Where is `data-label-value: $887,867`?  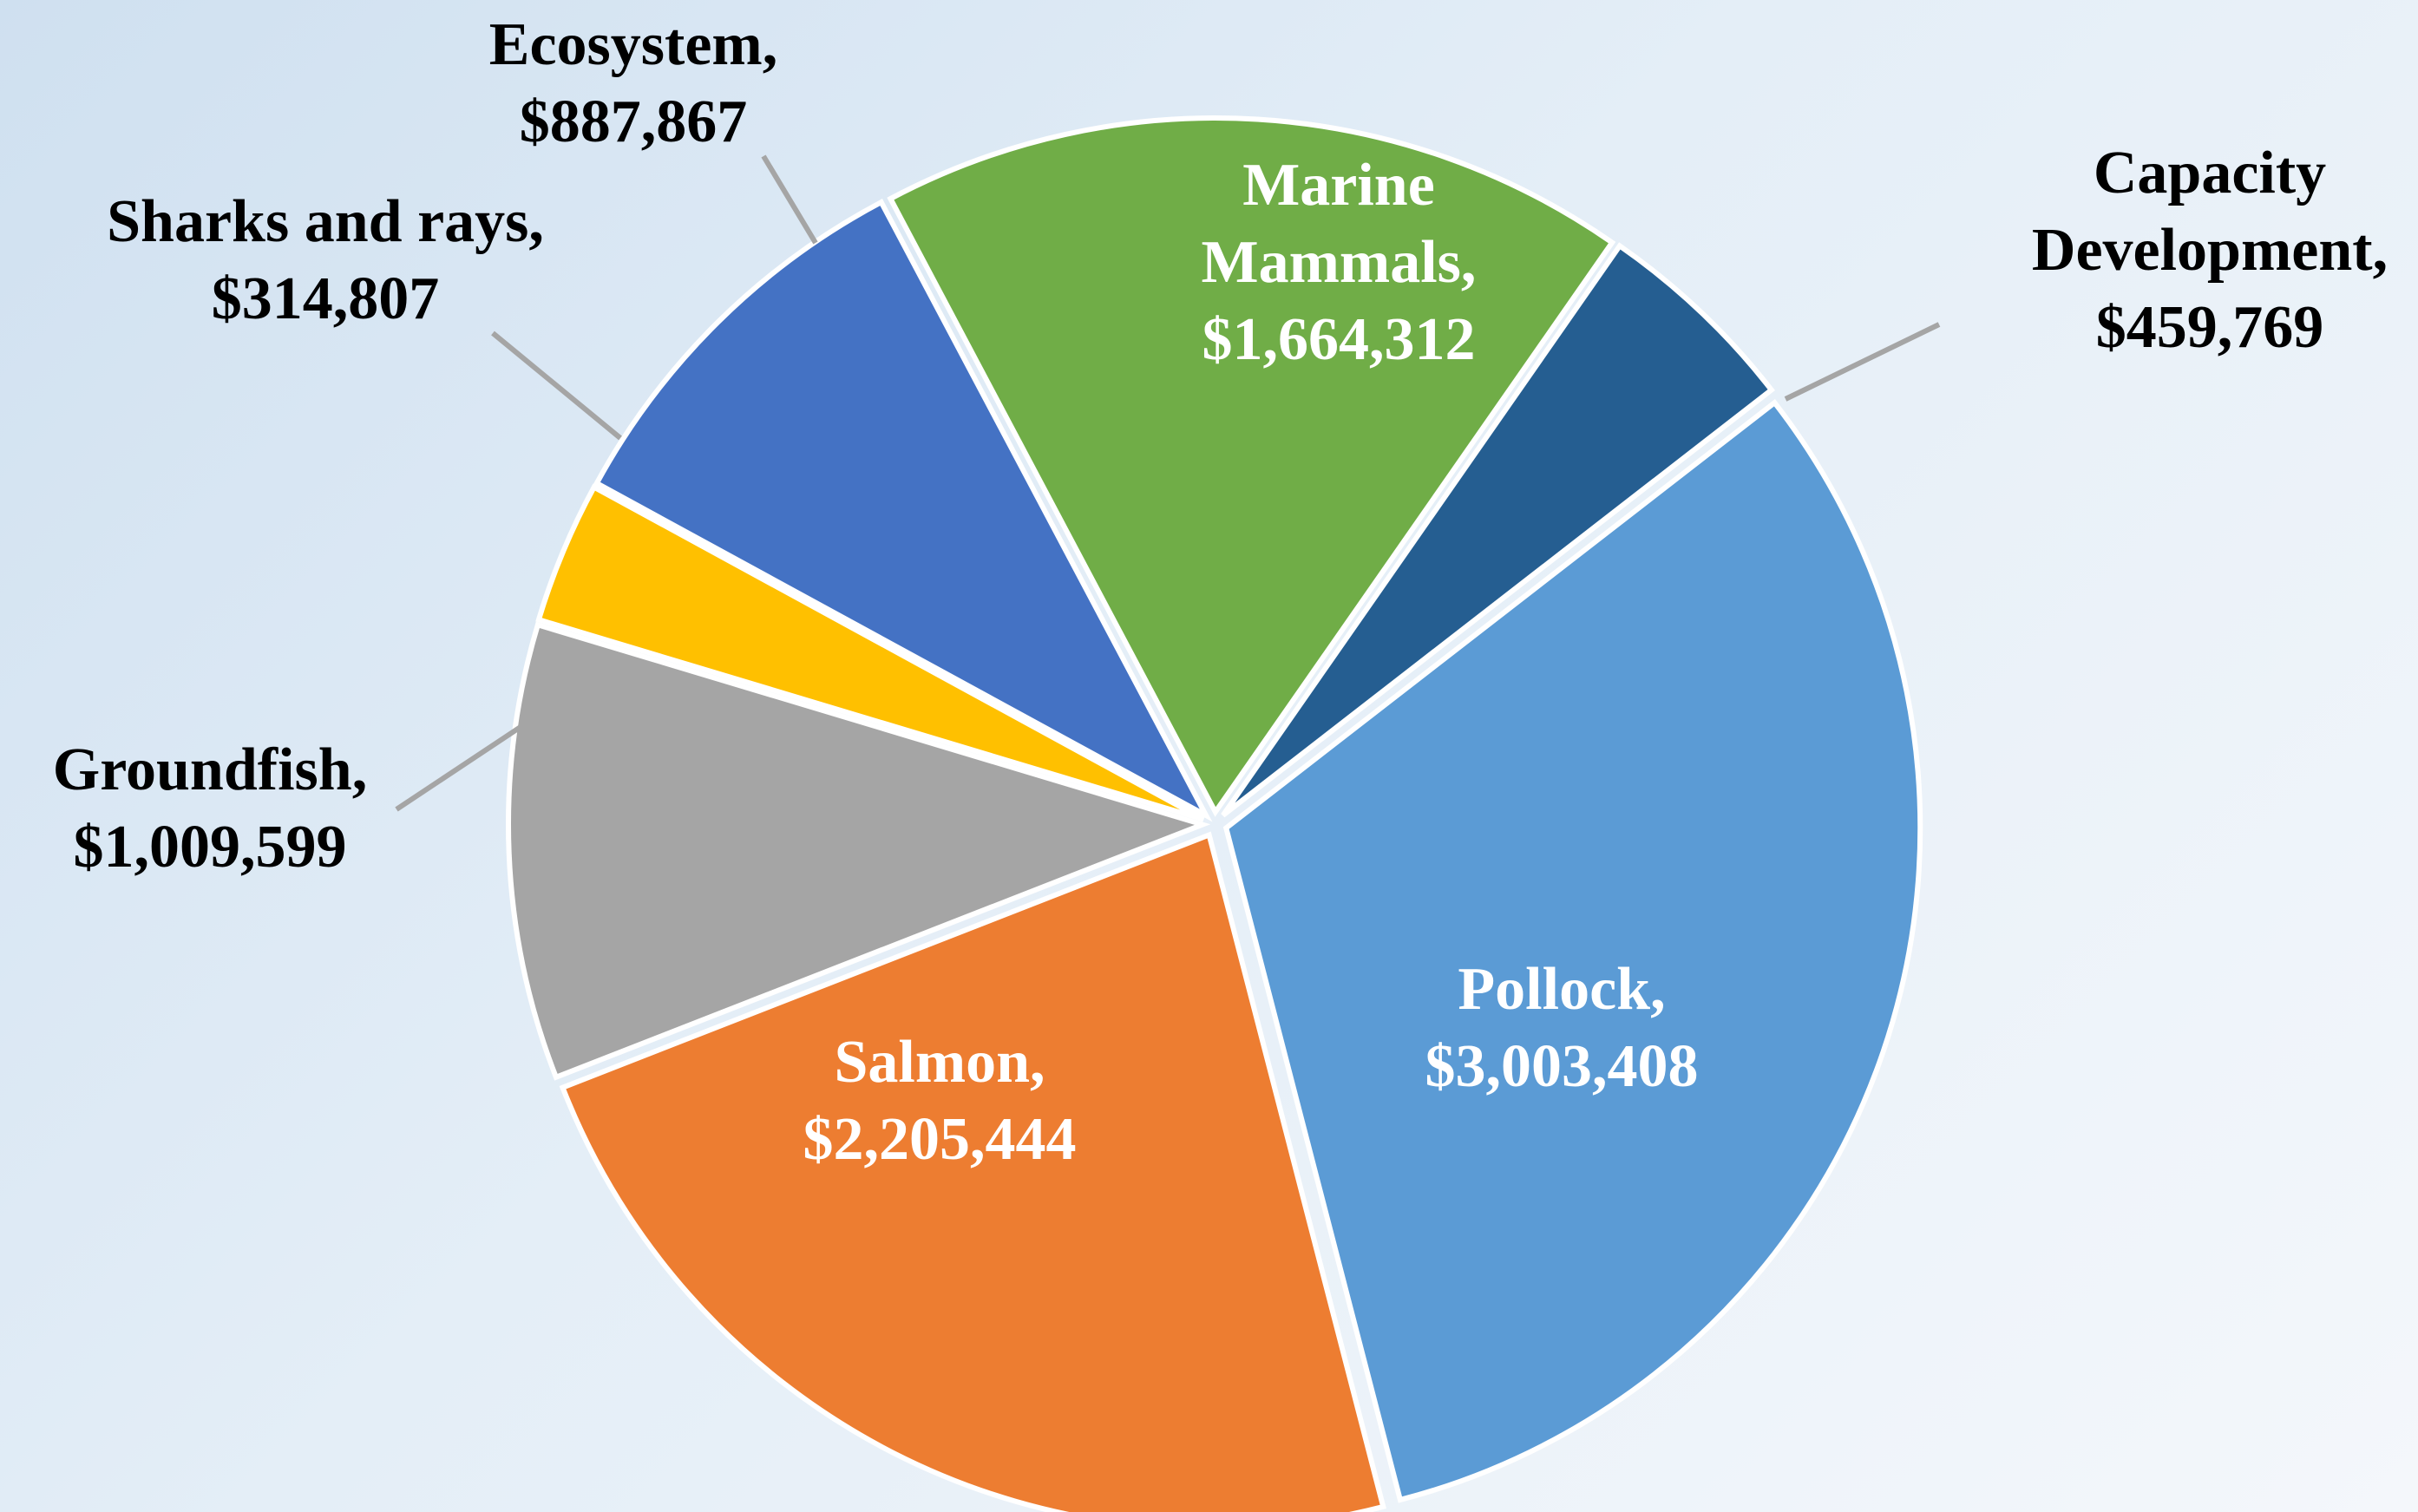 data-label-value: $887,867 is located at coordinates (634, 121).